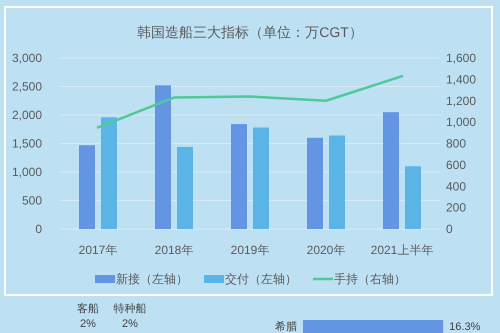 This screenshot has height=333, width=500. Describe the element at coordinates (32, 201) in the screenshot. I see `y-tick-label: 500` at that location.